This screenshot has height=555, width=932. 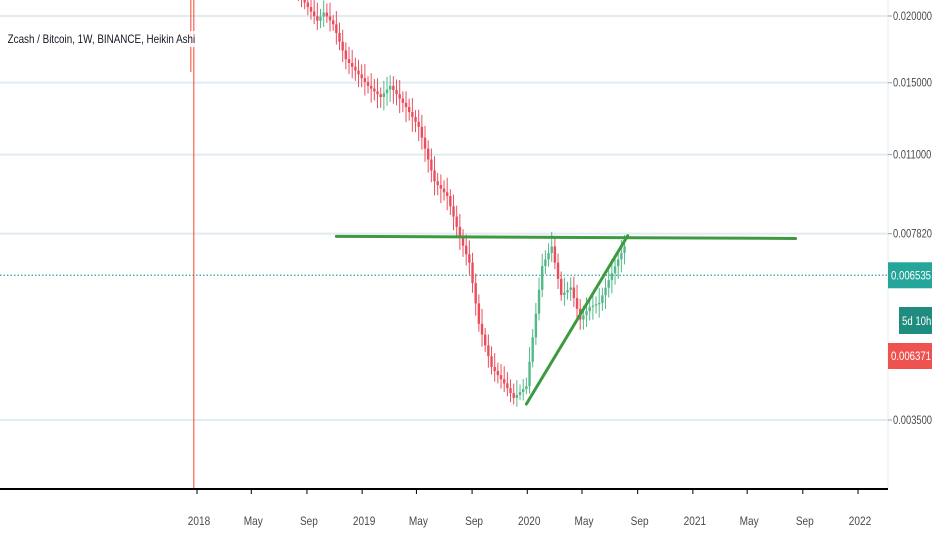 What do you see at coordinates (192, 244) in the screenshot?
I see `vertical-marker-layer` at bounding box center [192, 244].